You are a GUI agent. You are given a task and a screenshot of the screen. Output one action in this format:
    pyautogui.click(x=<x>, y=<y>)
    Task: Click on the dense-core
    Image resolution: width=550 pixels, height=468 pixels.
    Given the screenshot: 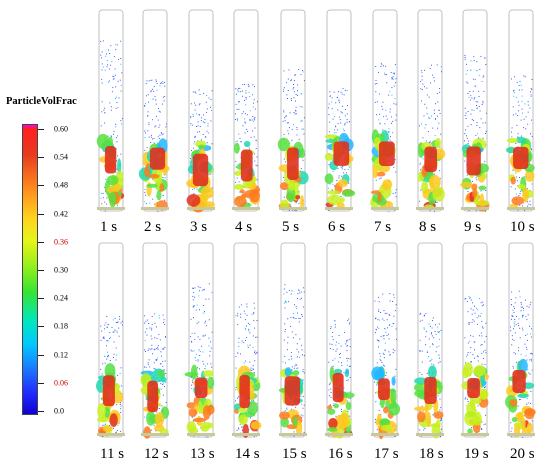 What is the action you would take?
    pyautogui.click(x=108, y=391)
    